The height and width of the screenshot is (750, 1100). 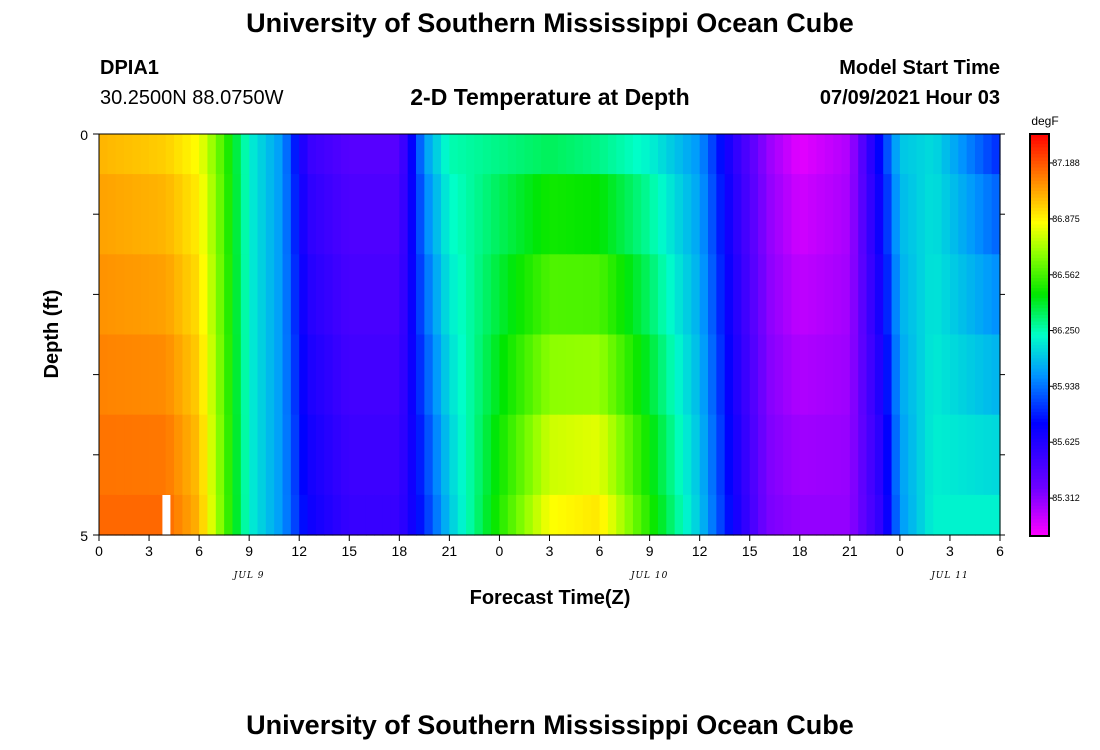 I want to click on date-label: JUL 10, so click(x=648, y=576).